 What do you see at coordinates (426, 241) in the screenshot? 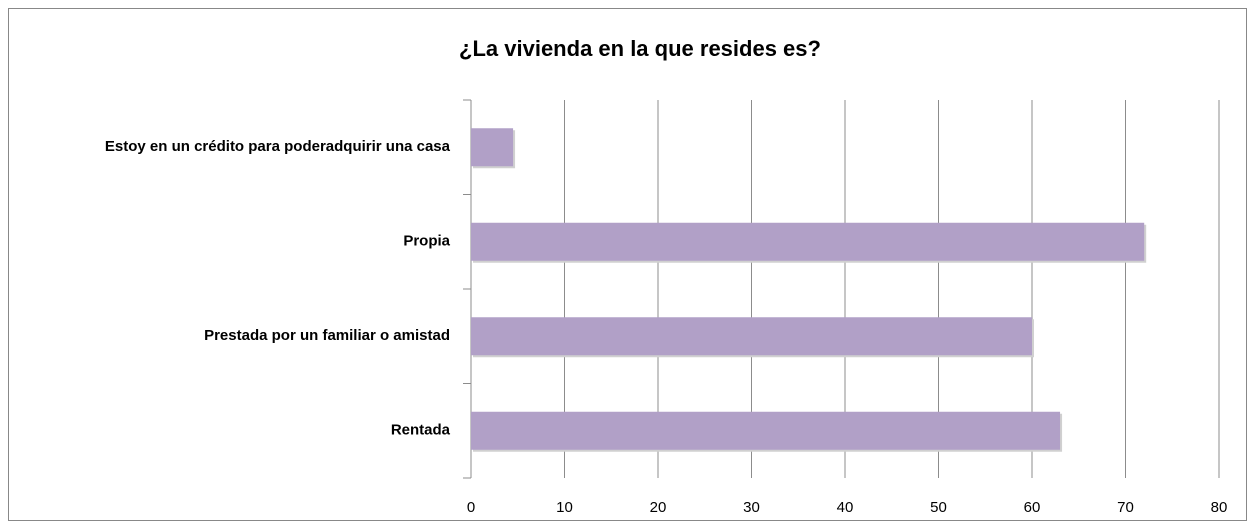
I see `y-tick-label: Propia` at bounding box center [426, 241].